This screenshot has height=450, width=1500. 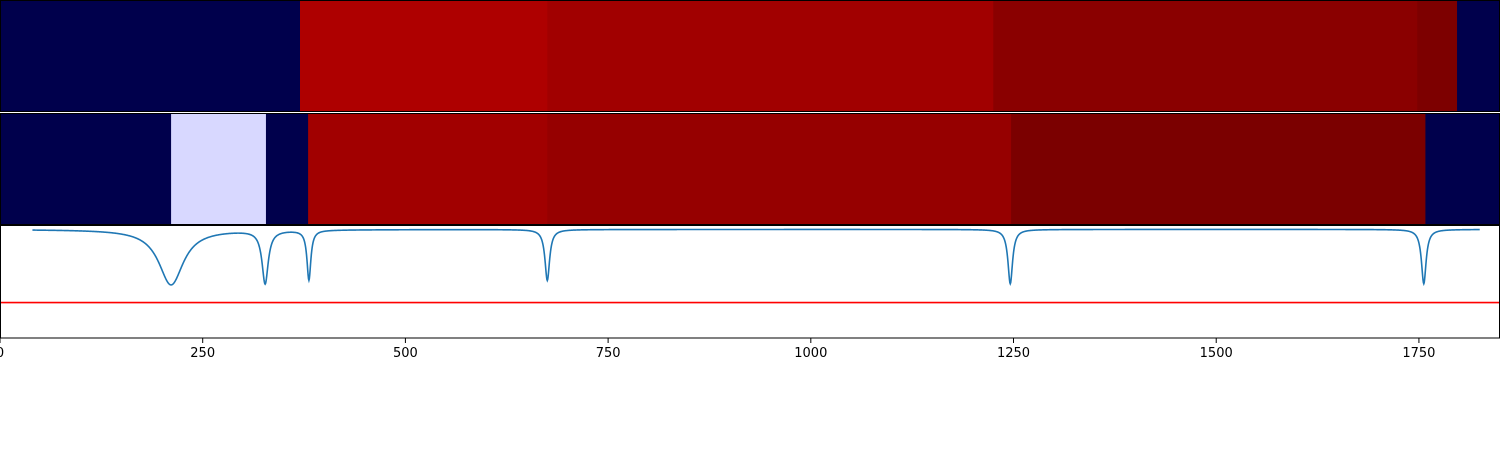 I want to click on x-tick-label: 1500, so click(x=1216, y=353).